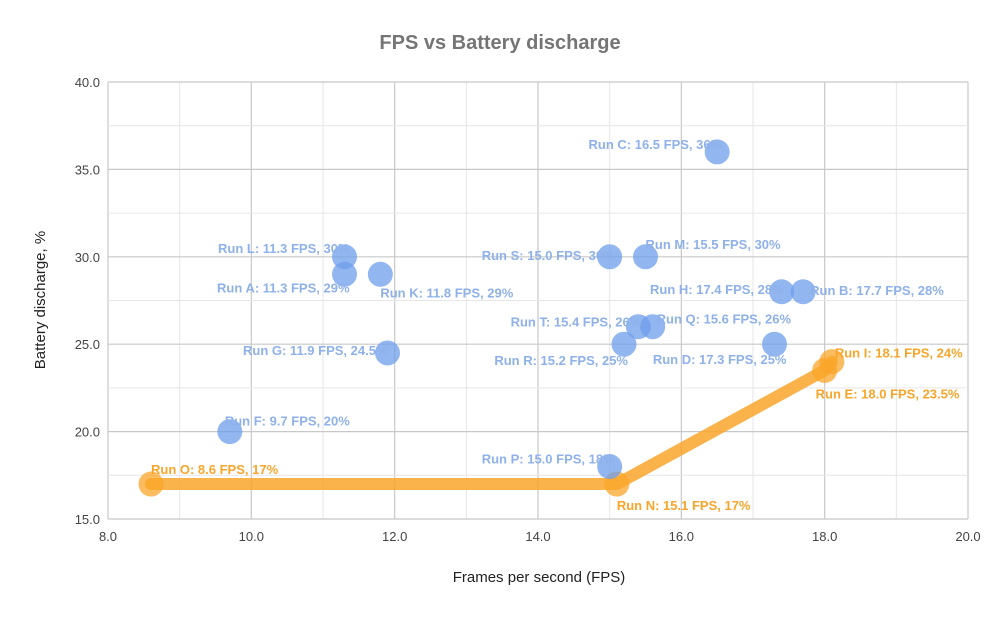 This screenshot has height=617, width=1000. I want to click on x-tick-label: 20.0, so click(967, 536).